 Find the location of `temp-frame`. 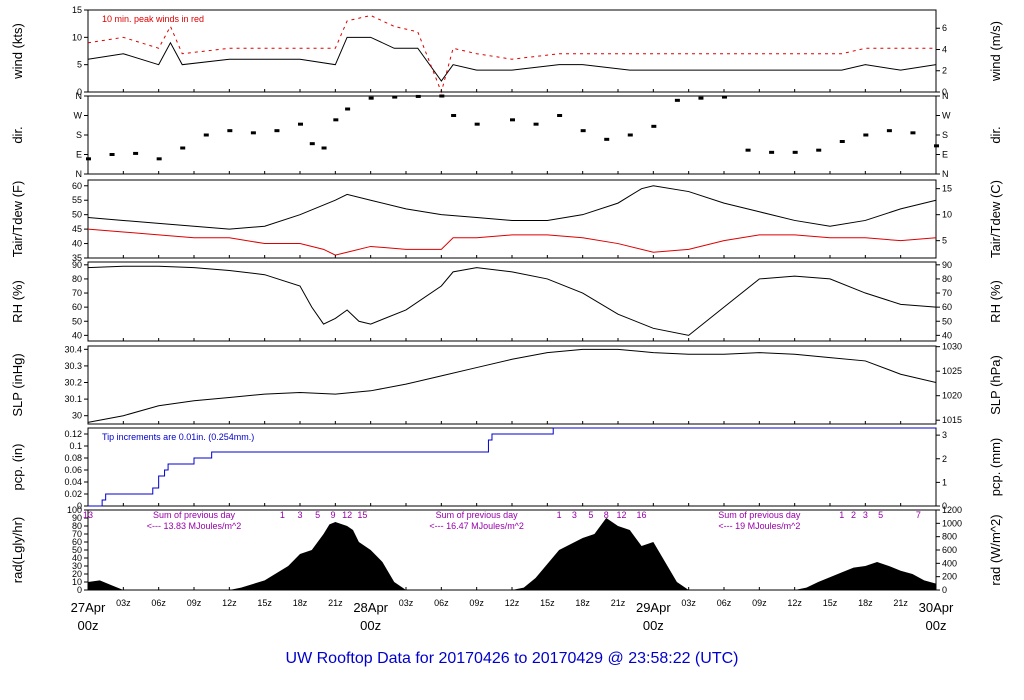

temp-frame is located at coordinates (512, 219).